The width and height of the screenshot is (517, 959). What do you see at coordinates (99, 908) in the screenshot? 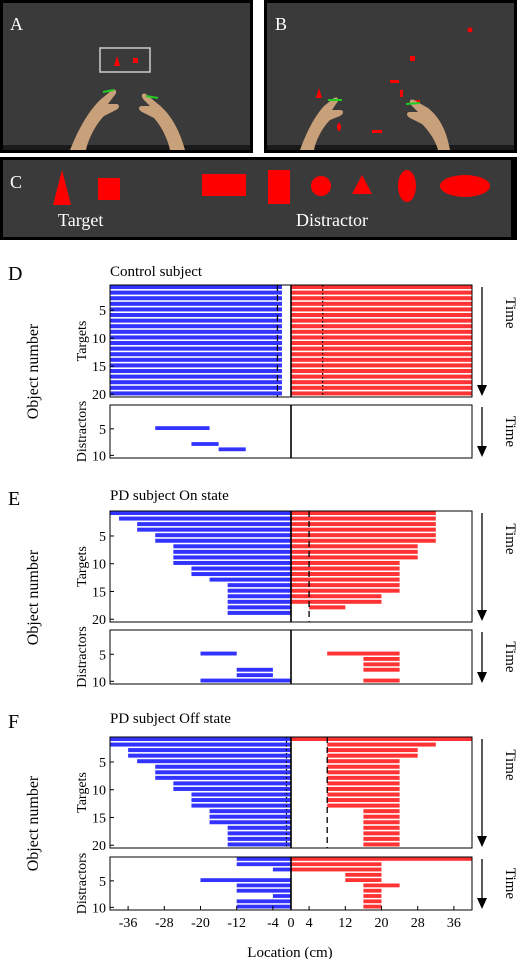
I see `panel2-distractors-y-tick-label: 10` at bounding box center [99, 908].